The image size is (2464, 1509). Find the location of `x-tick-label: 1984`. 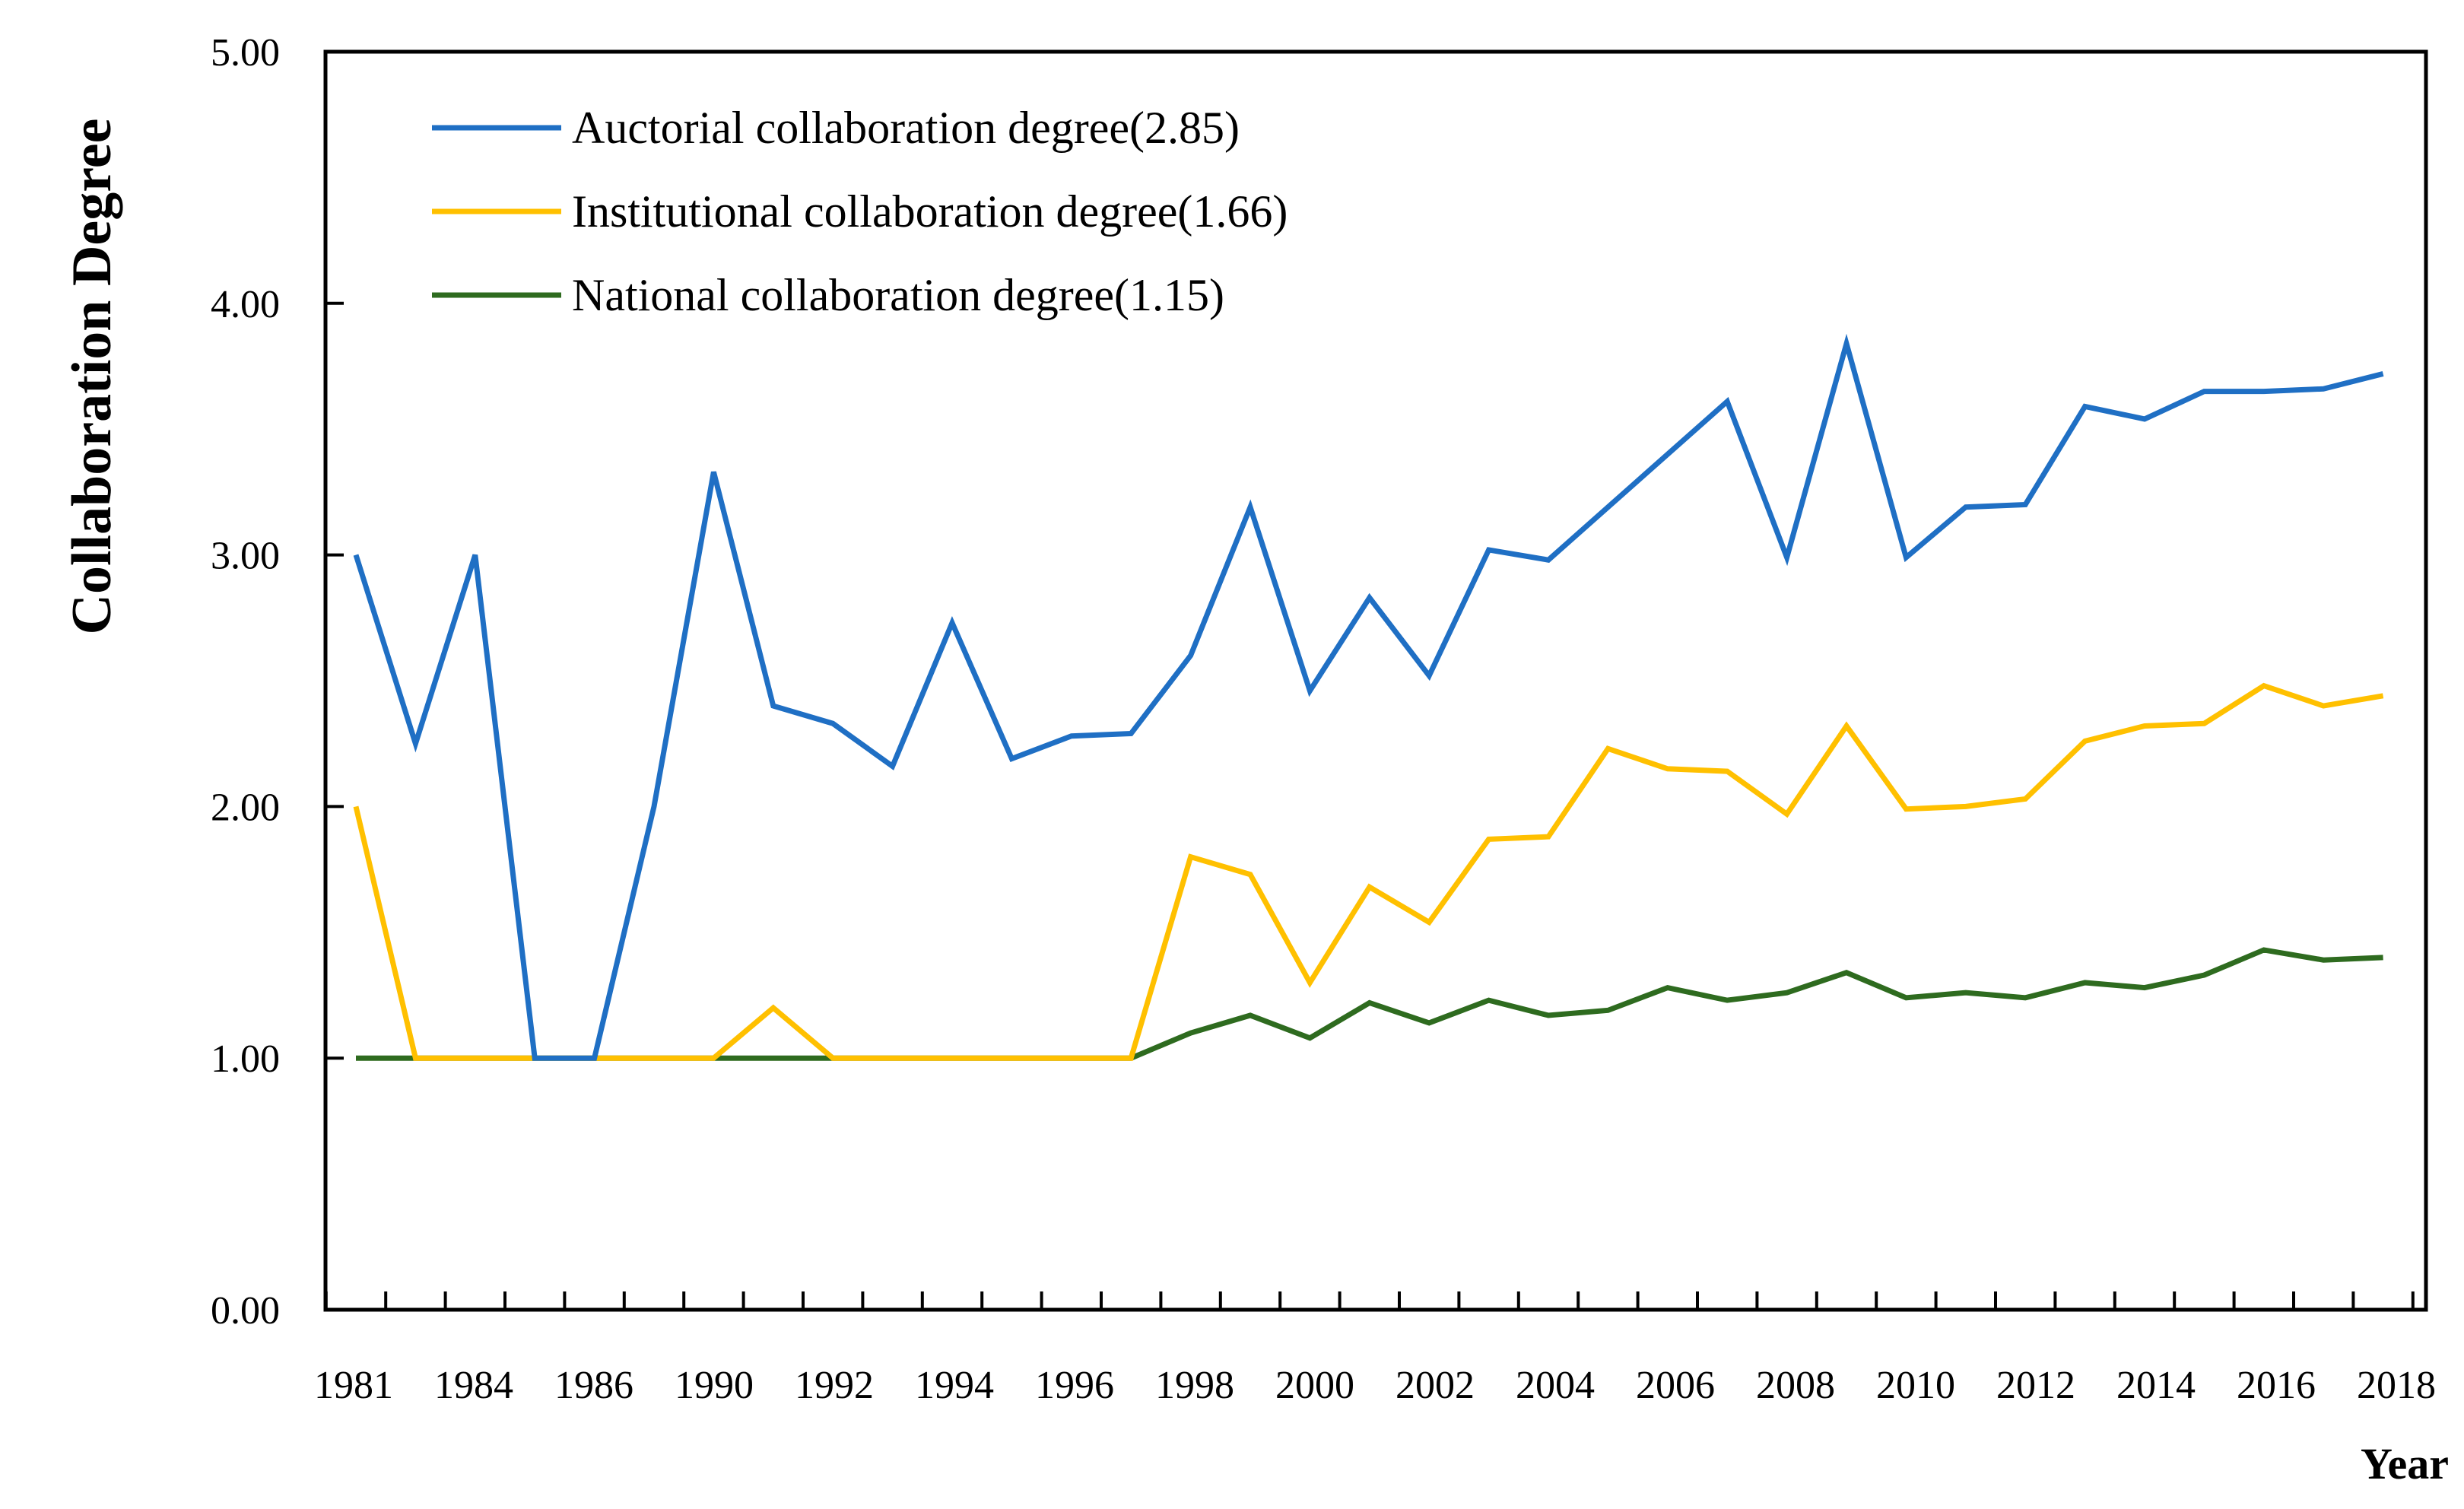

x-tick-label: 1984 is located at coordinates (473, 1385).